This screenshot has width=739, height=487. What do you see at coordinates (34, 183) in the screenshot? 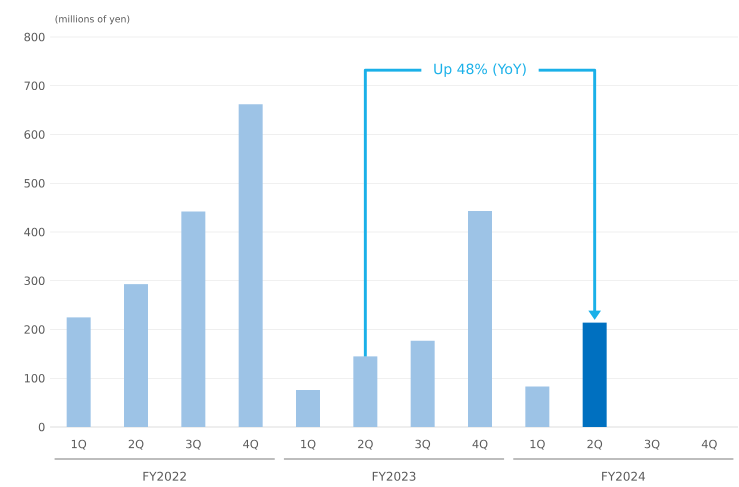
I see `y-tick-label: 500` at bounding box center [34, 183].